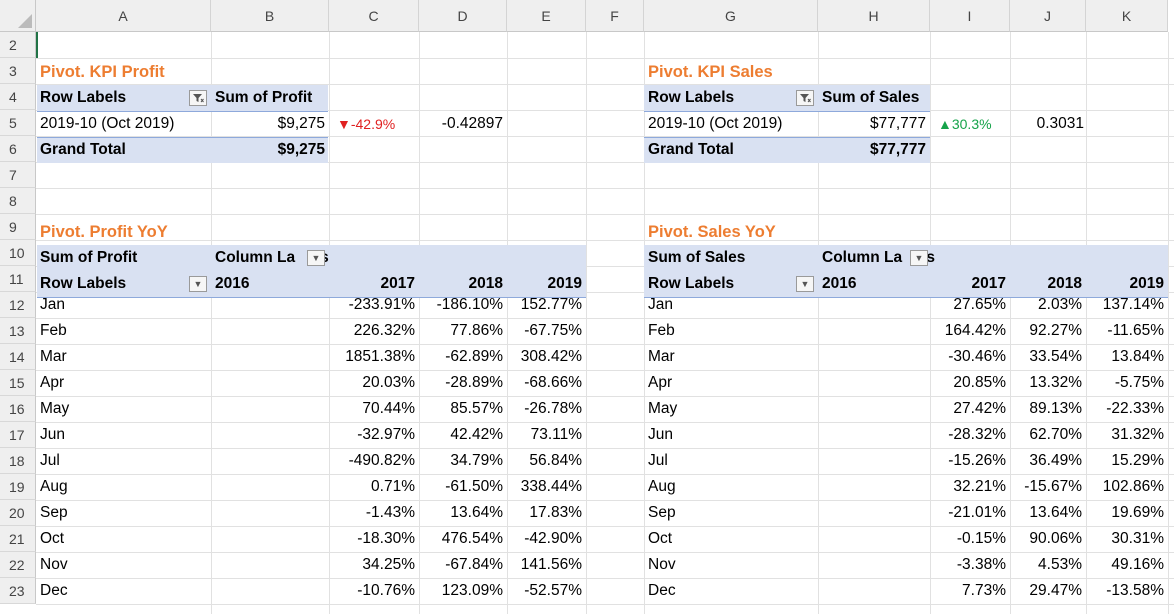 The image size is (1174, 614). Describe the element at coordinates (1055, 356) in the screenshot. I see `sales-yoy-value-2018: 33.54%` at that location.